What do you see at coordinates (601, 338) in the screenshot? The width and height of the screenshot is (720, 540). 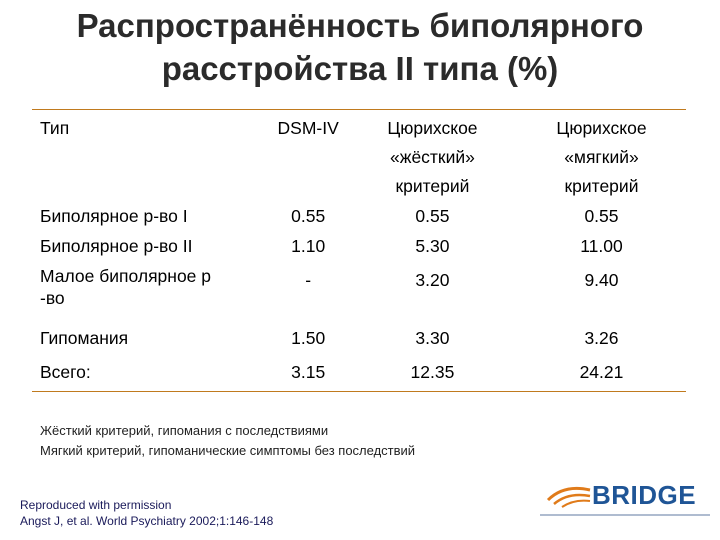 I see `cell-zurich-soft: 3.26` at bounding box center [601, 338].